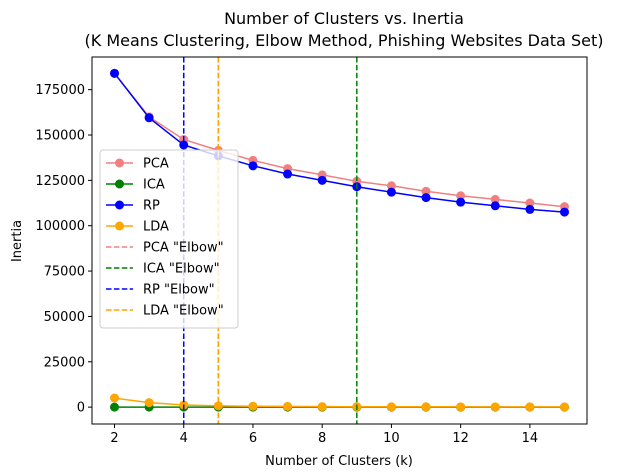 This screenshot has height=476, width=619. I want to click on y-tick-label: 175000, so click(60, 90).